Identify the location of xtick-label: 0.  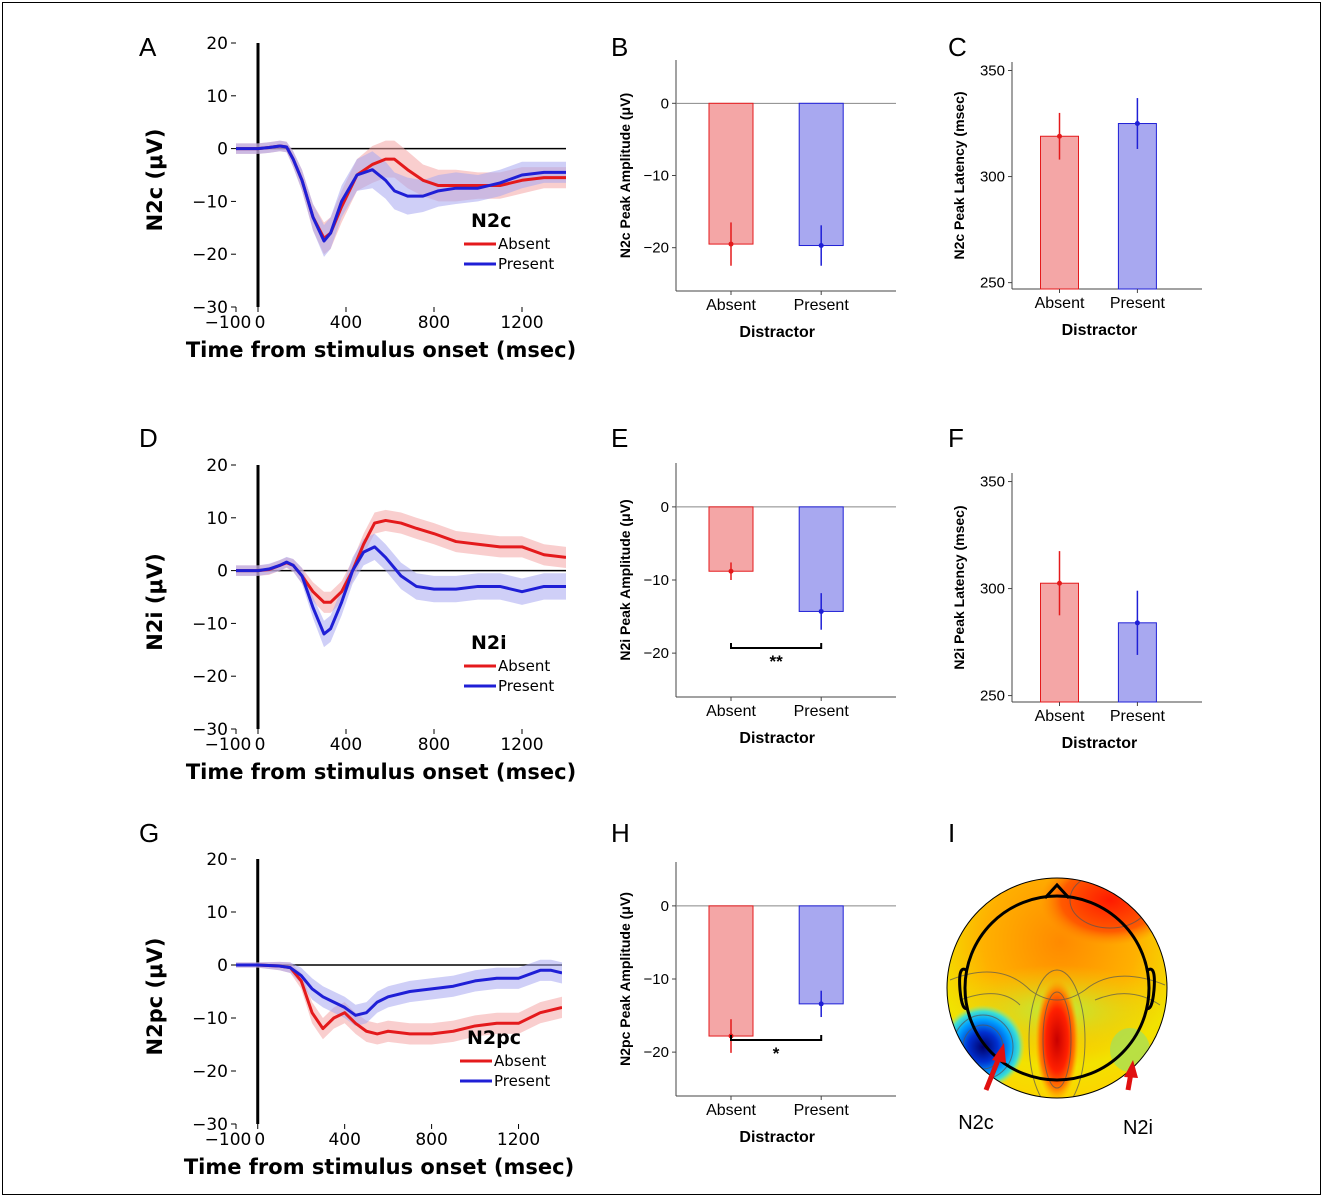
(259, 1140).